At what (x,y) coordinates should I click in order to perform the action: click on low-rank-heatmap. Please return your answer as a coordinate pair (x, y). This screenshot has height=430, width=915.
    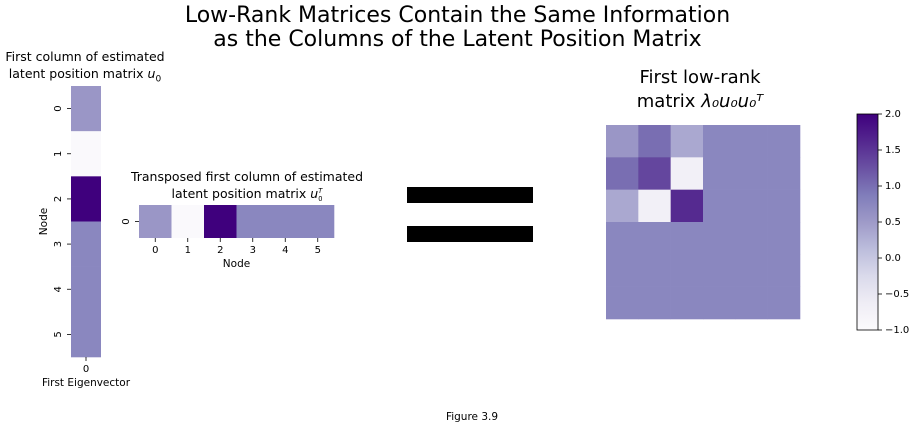
    Looking at the image, I should click on (703, 222).